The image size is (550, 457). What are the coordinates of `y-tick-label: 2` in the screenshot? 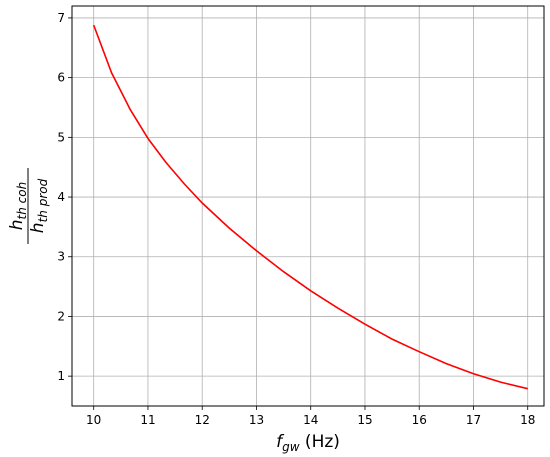 It's located at (61, 316).